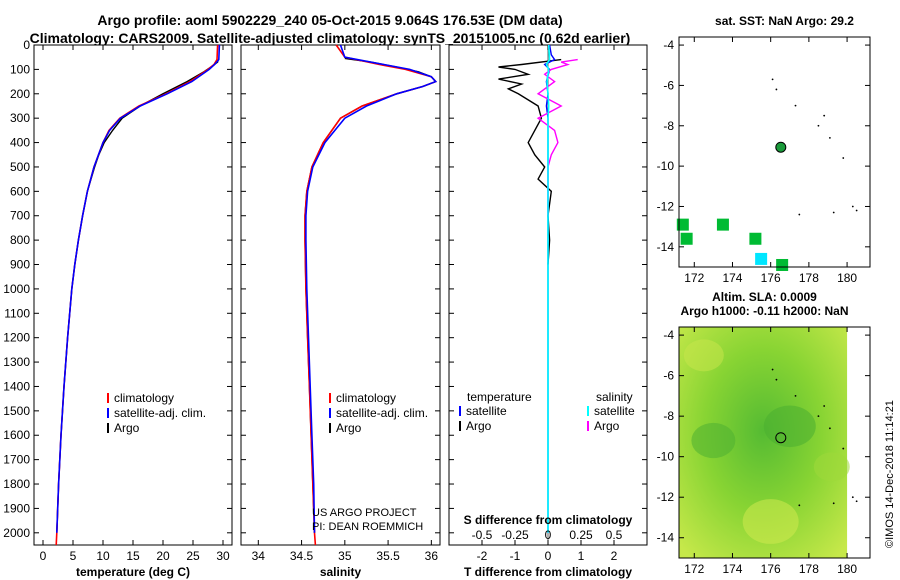  Describe the element at coordinates (127, 428) in the screenshot. I see `temperature-legend-label: Argo` at that location.